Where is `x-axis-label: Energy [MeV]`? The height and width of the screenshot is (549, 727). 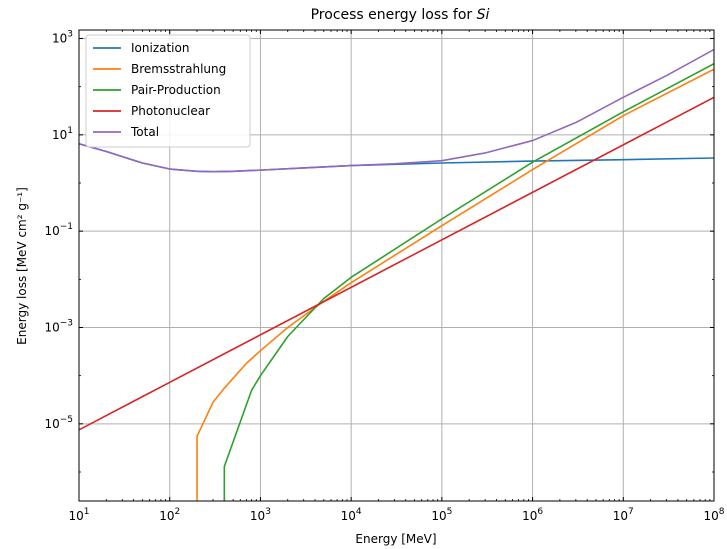
x-axis-label: Energy [MeV] is located at coordinates (395, 539).